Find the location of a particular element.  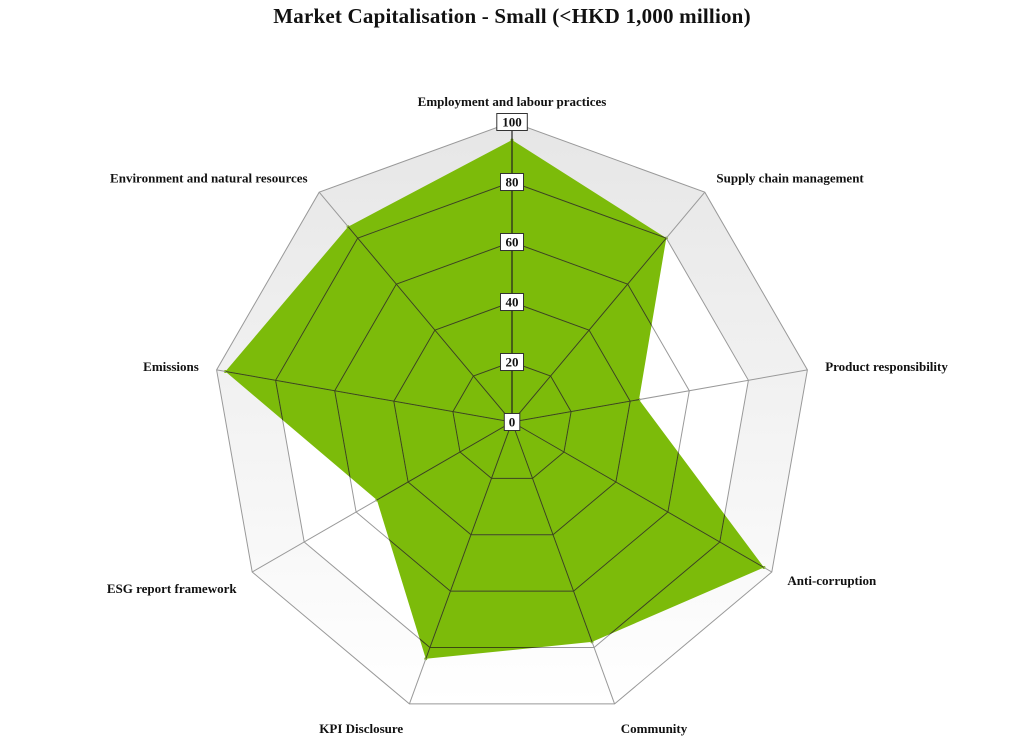

tick-40: 40 is located at coordinates (512, 302).